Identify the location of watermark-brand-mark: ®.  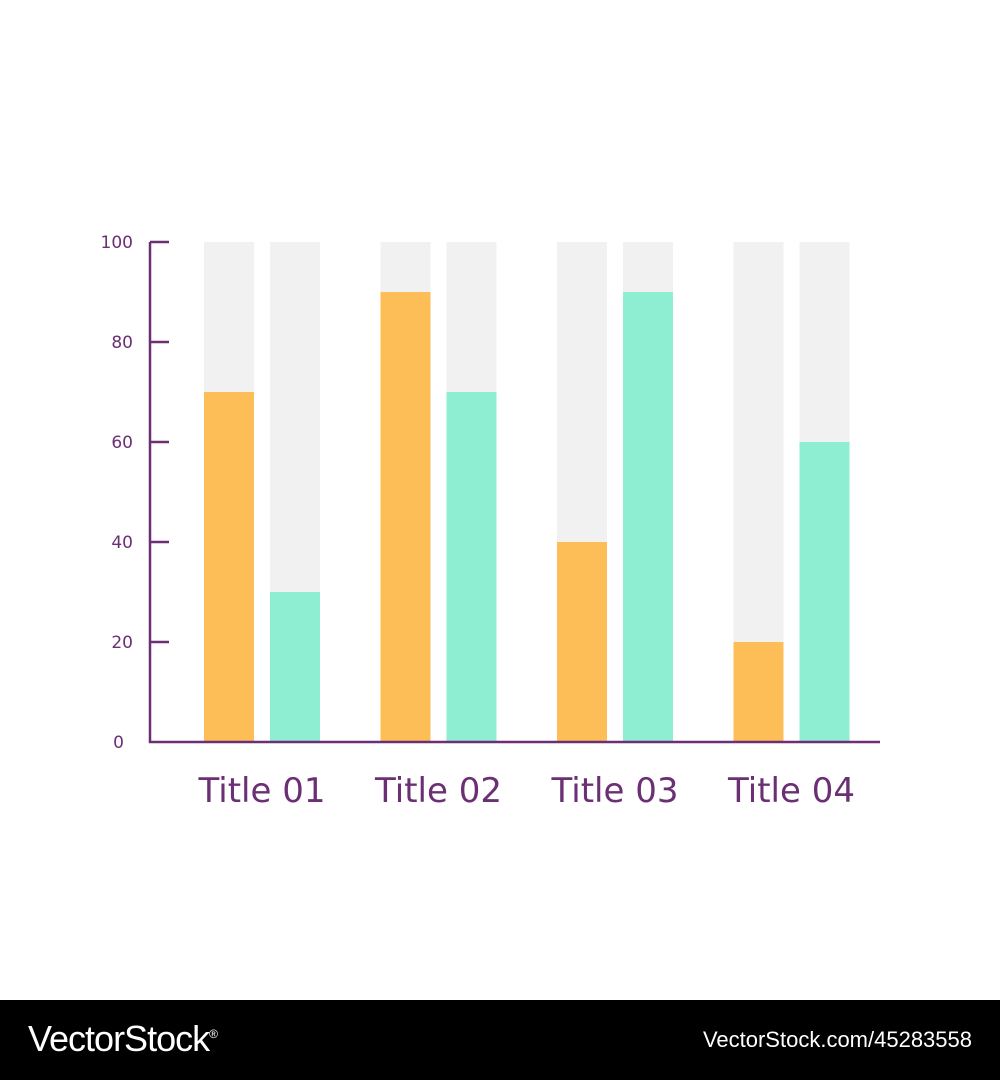
(213, 1034).